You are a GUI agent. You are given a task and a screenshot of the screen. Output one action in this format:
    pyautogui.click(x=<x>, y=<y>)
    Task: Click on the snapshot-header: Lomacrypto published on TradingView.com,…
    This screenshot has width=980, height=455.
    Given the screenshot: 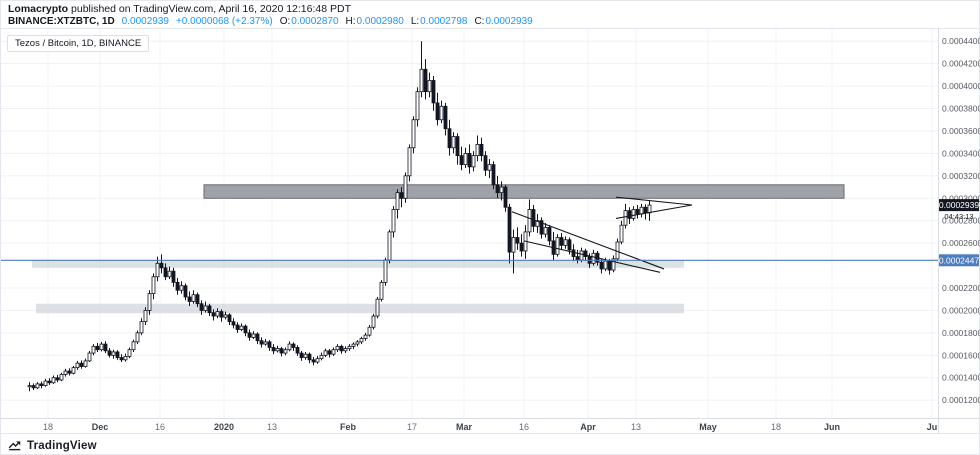 What is the action you would take?
    pyautogui.click(x=490, y=15)
    